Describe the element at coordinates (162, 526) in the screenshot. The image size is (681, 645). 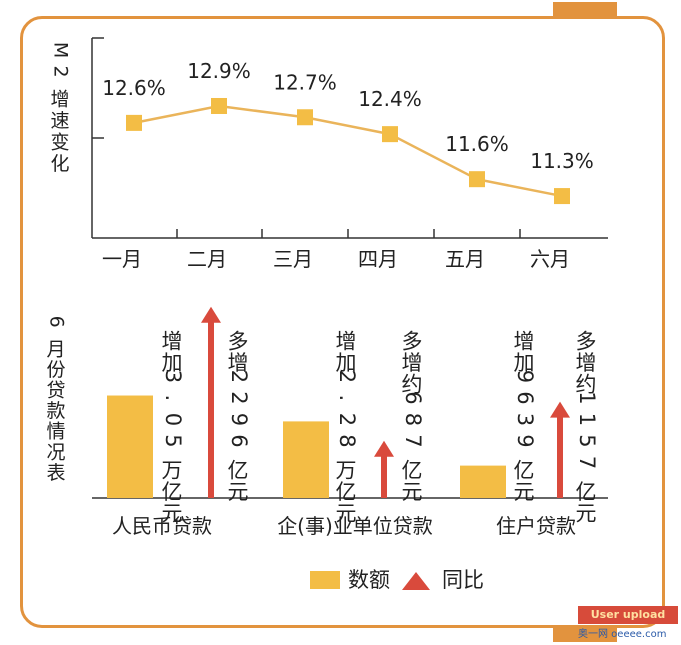
I see `loan-category-label: 人民币贷款` at that location.